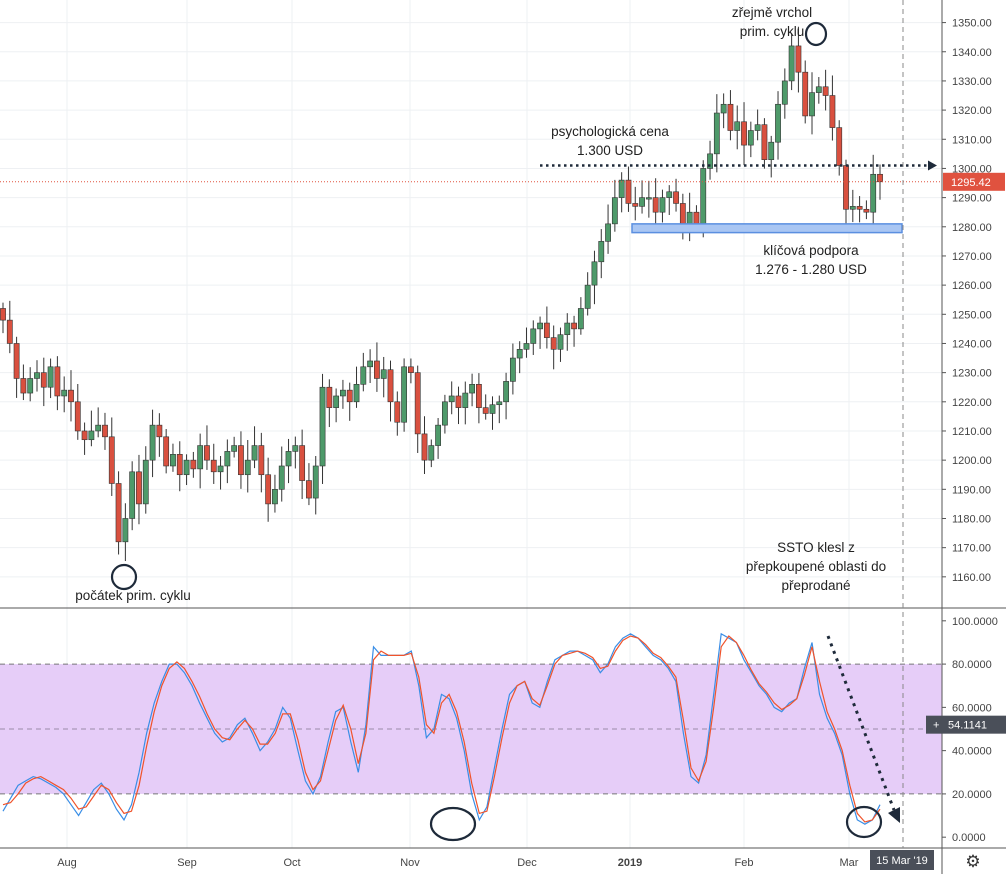 The width and height of the screenshot is (1006, 874). Describe the element at coordinates (453, 824) in the screenshot. I see `nov-oversold-circle` at that location.